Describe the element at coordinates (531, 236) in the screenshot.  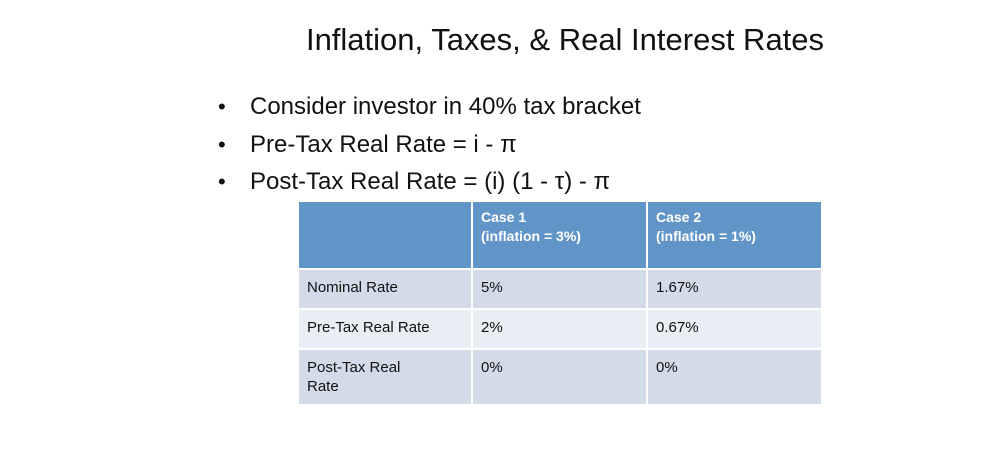
I see `header-line: (inflation = 3%)` at that location.